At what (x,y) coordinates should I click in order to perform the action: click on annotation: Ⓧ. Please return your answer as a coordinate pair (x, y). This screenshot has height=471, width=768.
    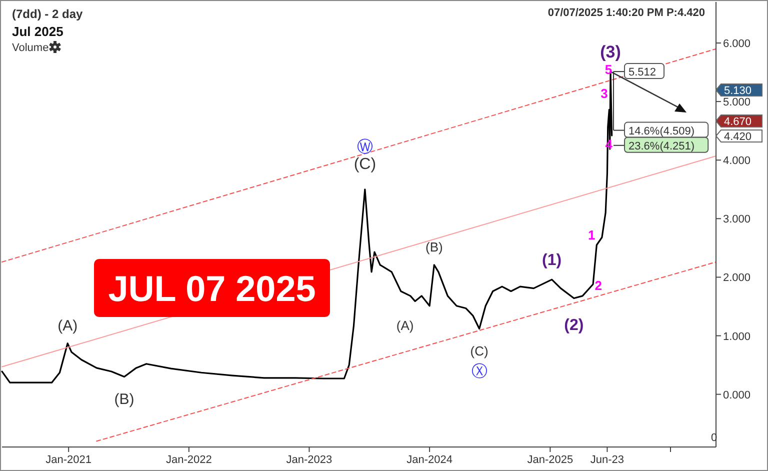
    Looking at the image, I should click on (479, 371).